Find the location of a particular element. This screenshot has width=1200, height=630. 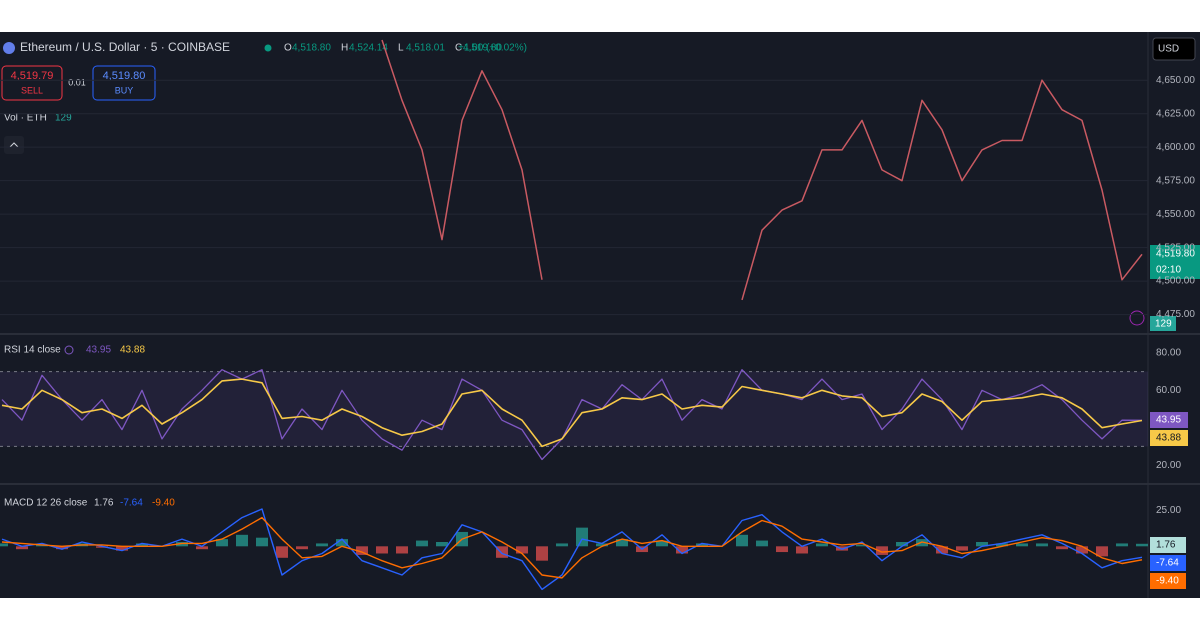

macd-histogram-readout: 1.76 is located at coordinates (104, 503).